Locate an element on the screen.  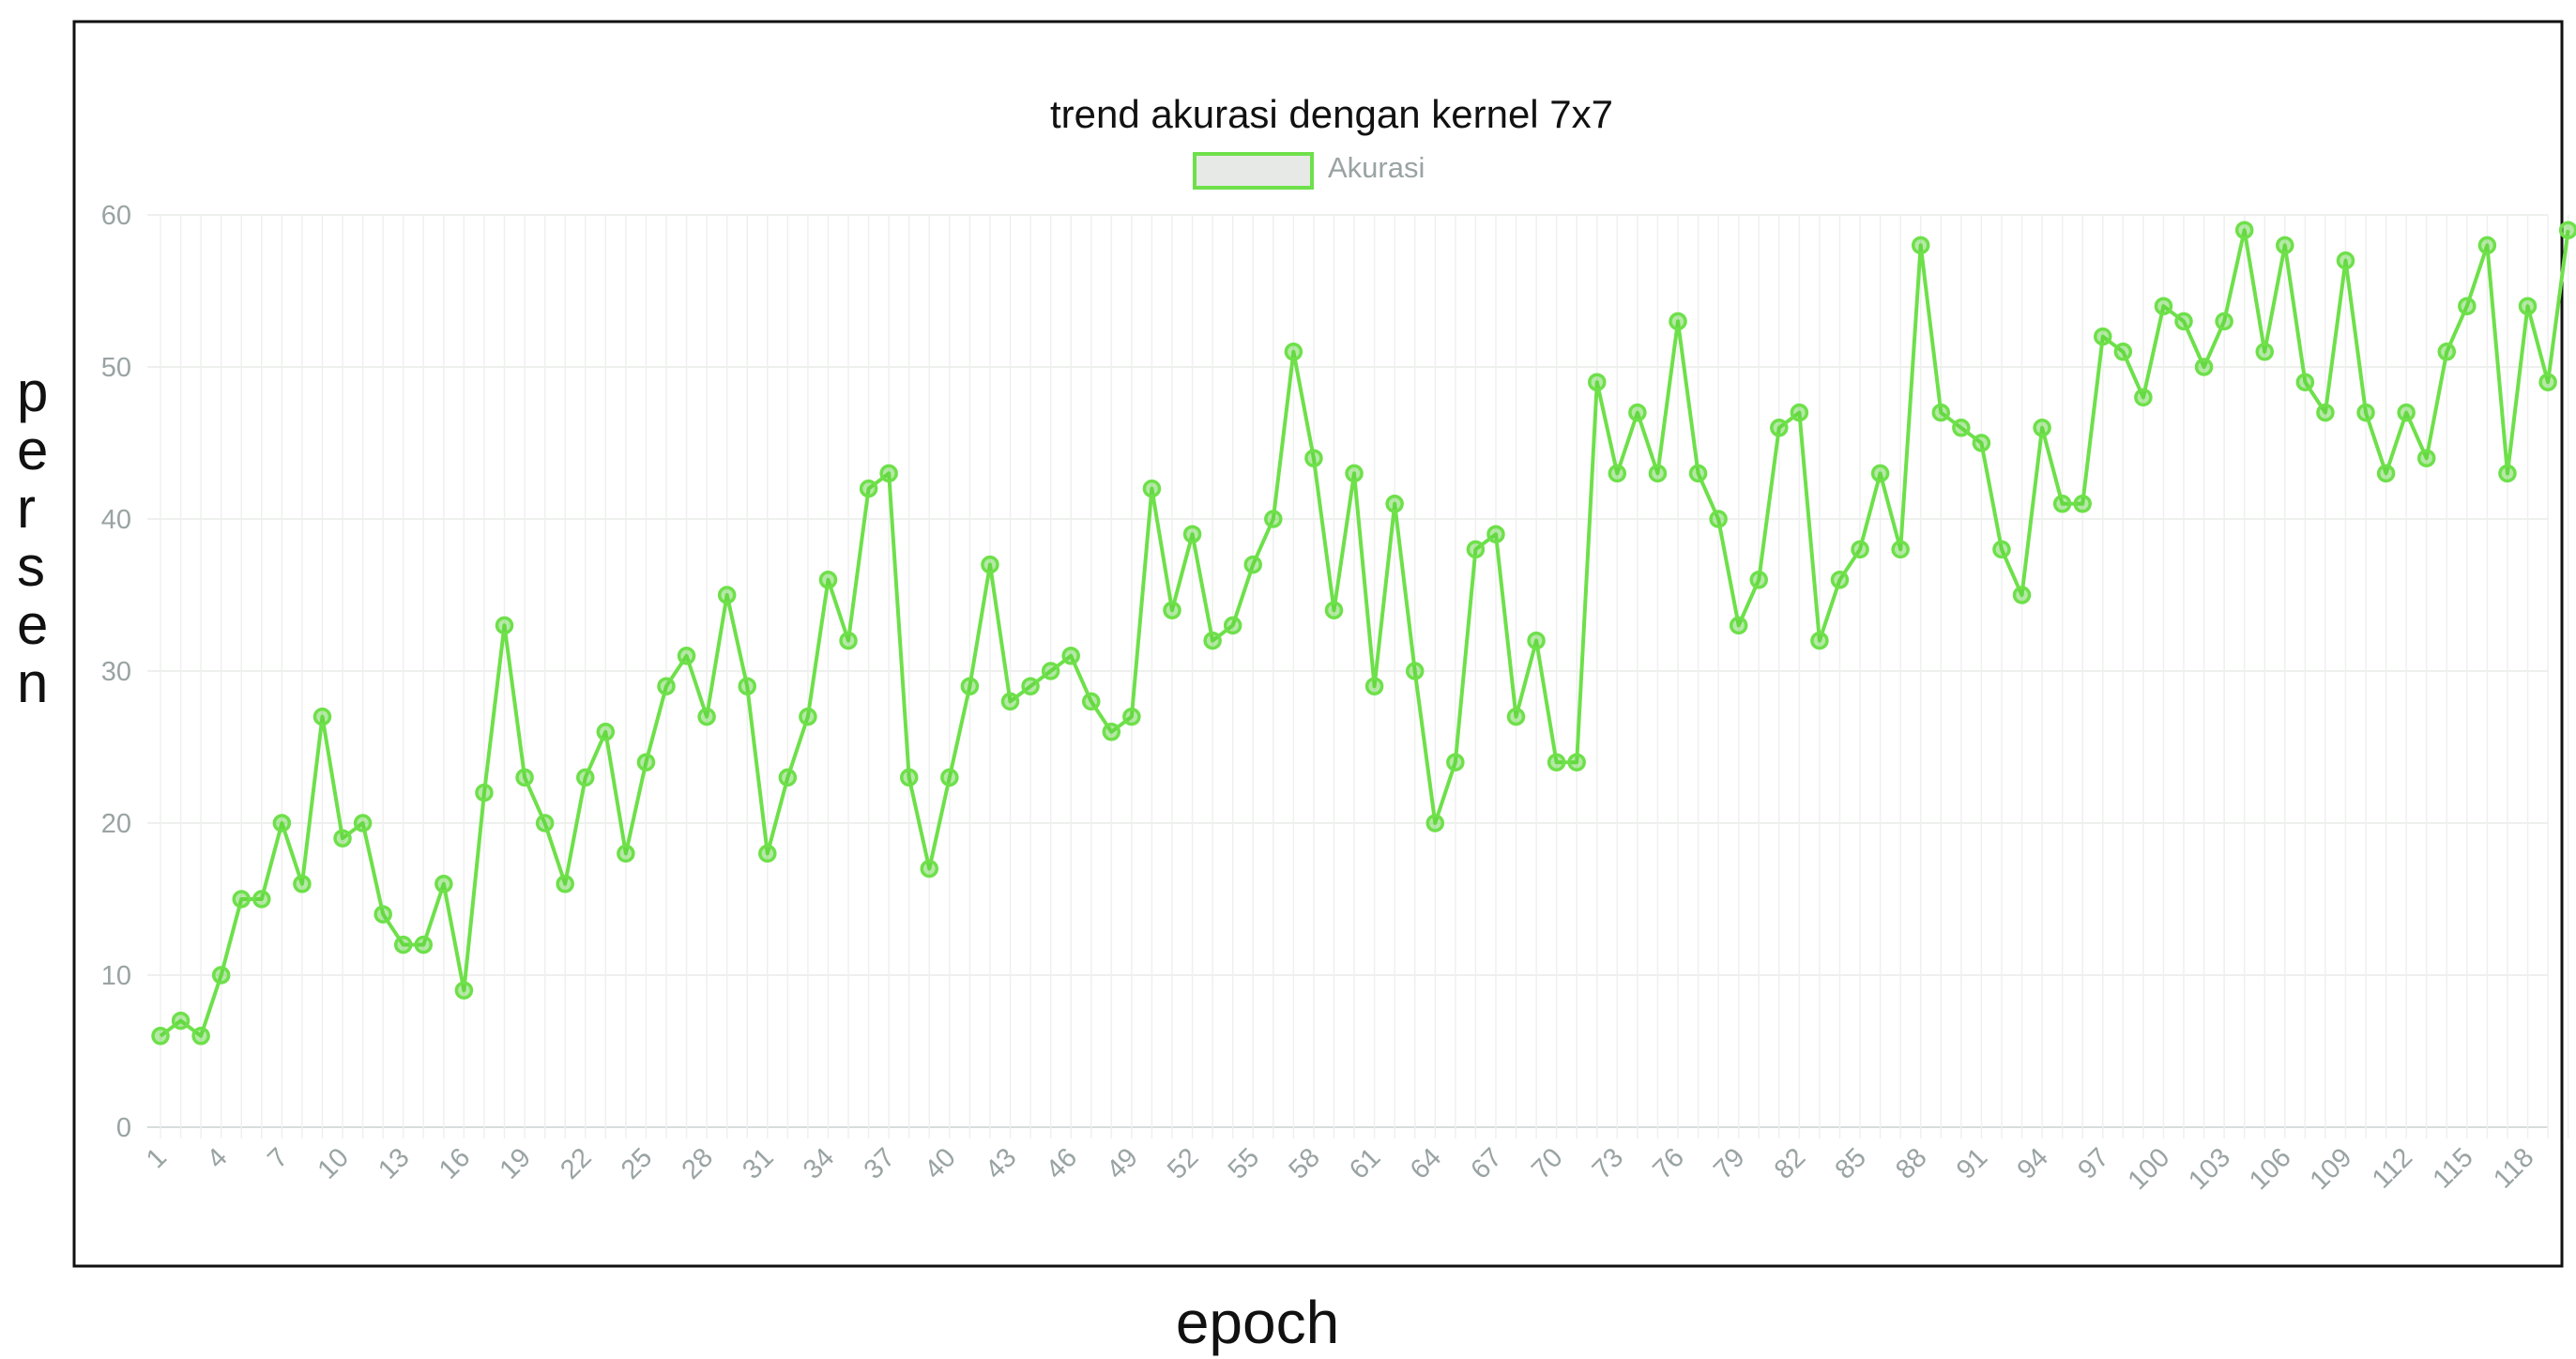
chart-title: trend akurasi dengan kernel 7x7 is located at coordinates (1331, 114).